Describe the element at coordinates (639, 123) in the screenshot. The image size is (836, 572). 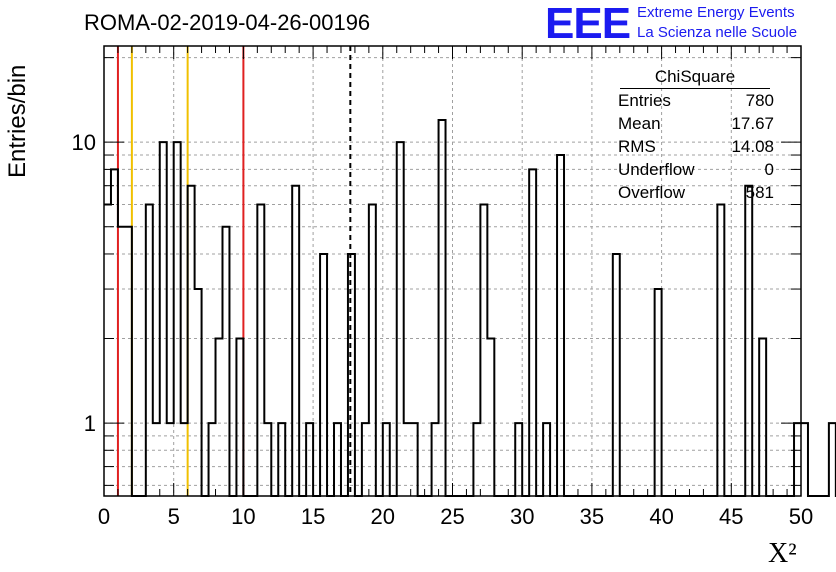
I see `stats-label: Mean` at that location.